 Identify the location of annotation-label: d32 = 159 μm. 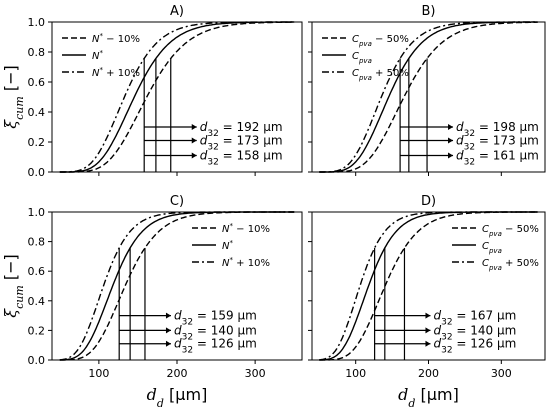
(215, 318).